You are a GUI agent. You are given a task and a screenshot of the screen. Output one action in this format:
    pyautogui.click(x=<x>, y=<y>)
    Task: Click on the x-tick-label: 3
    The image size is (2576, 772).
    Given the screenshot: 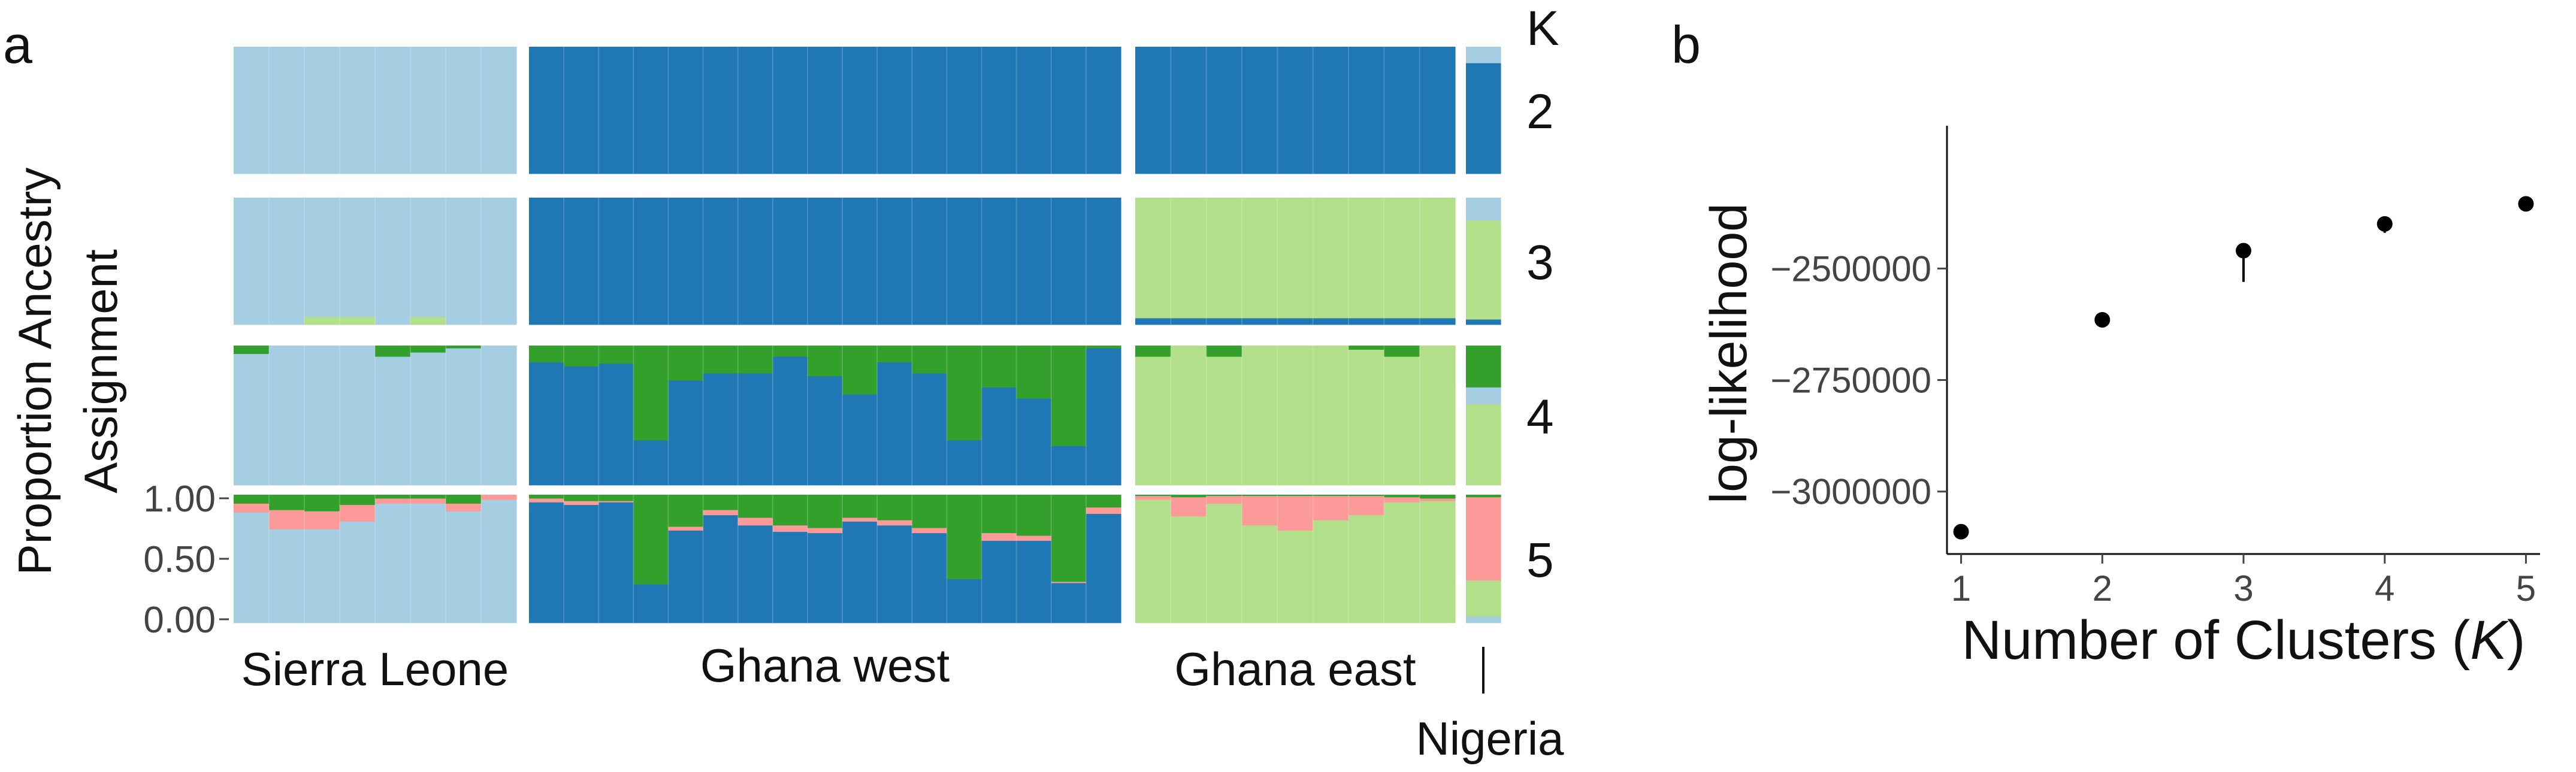 What is the action you would take?
    pyautogui.click(x=2243, y=588)
    